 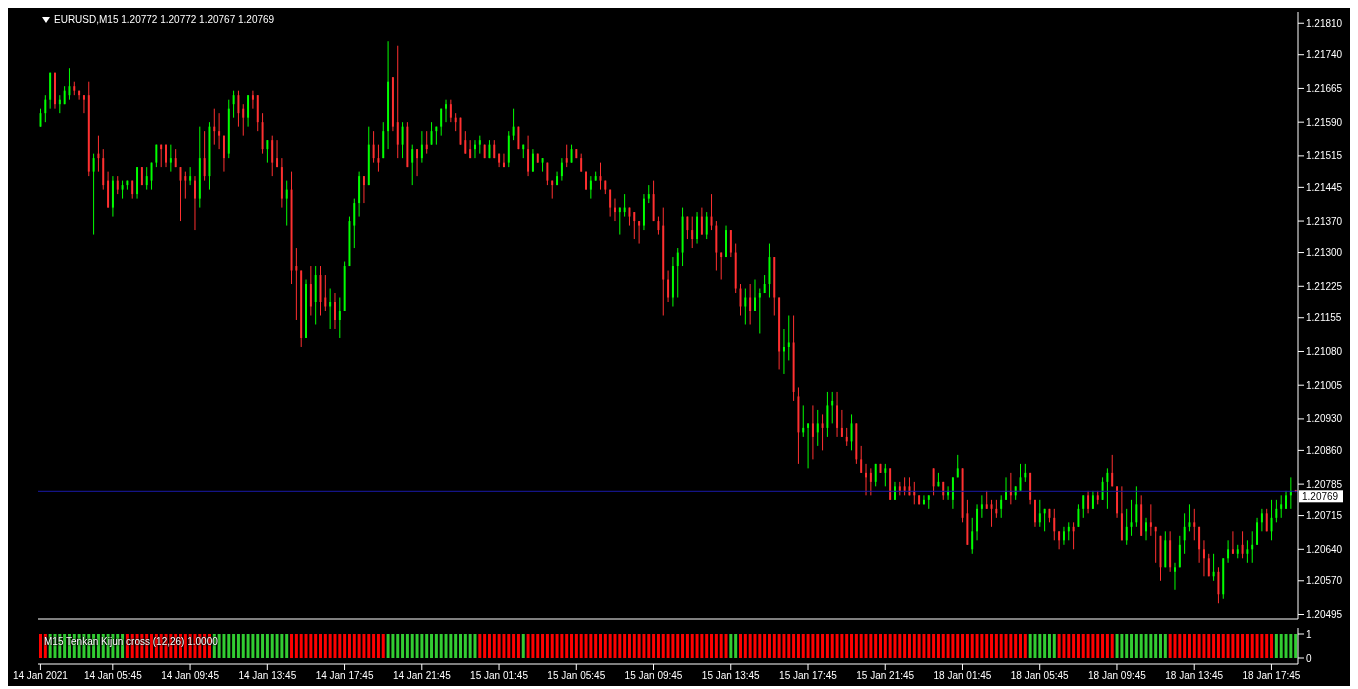 What do you see at coordinates (190, 676) in the screenshot?
I see `x-tick-label: 14 Jan 09:45` at bounding box center [190, 676].